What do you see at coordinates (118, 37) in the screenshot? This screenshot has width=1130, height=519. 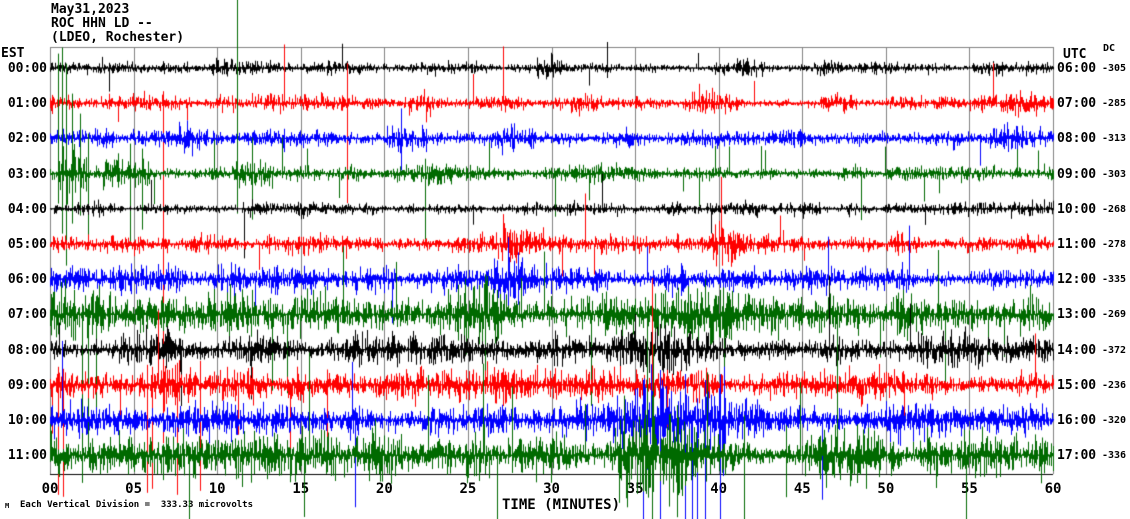 I see `title-network: (LDEO, Rochester)` at bounding box center [118, 37].